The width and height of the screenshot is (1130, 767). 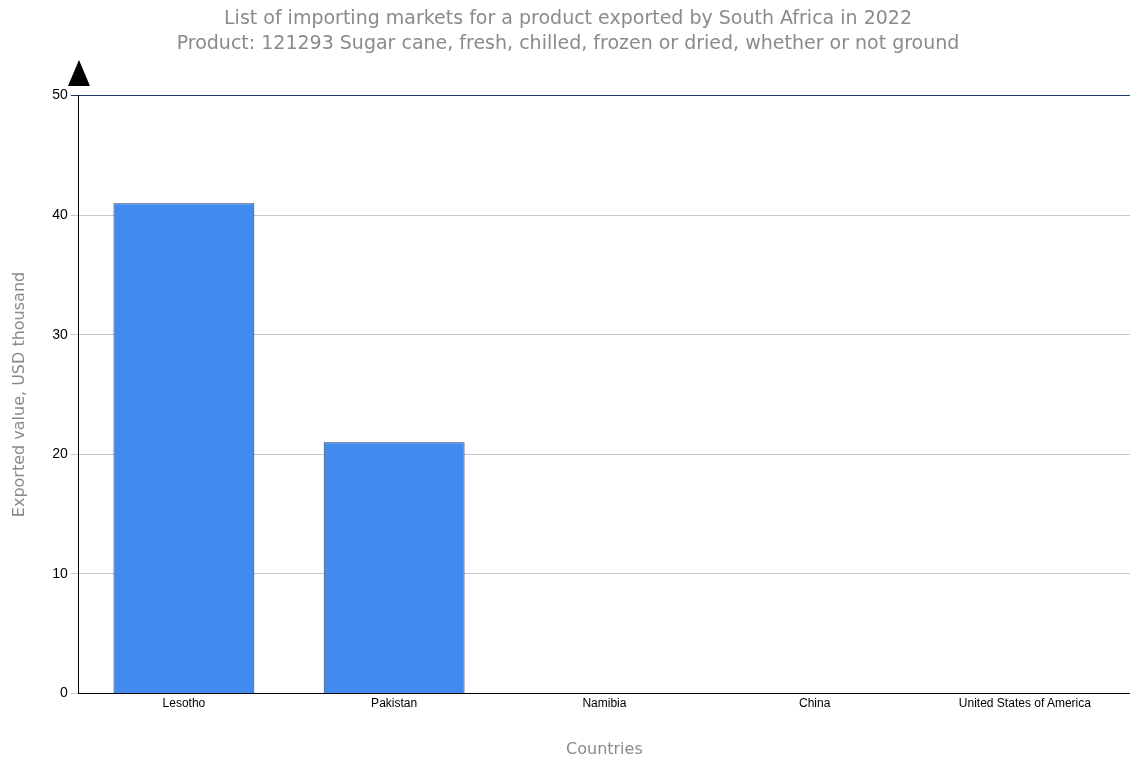 What do you see at coordinates (604, 748) in the screenshot?
I see `x-axis-title: Countries` at bounding box center [604, 748].